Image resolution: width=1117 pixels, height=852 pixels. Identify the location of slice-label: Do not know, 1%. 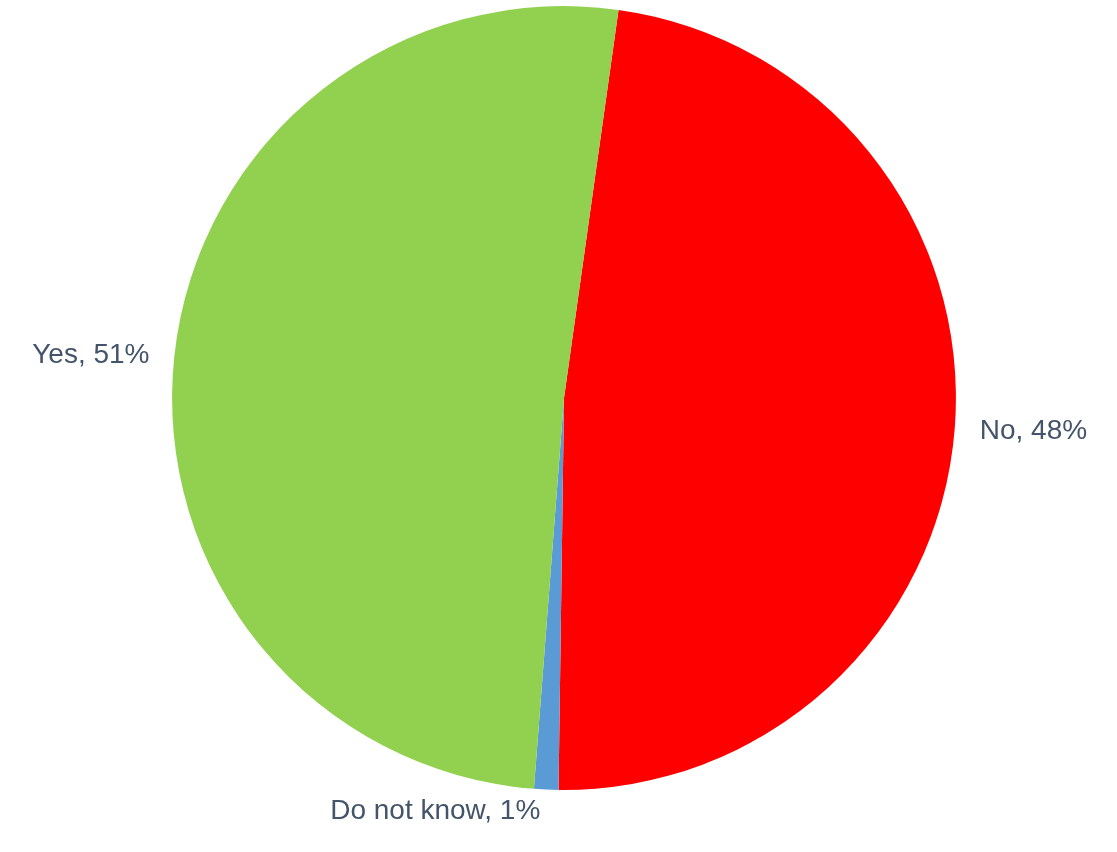
(435, 809).